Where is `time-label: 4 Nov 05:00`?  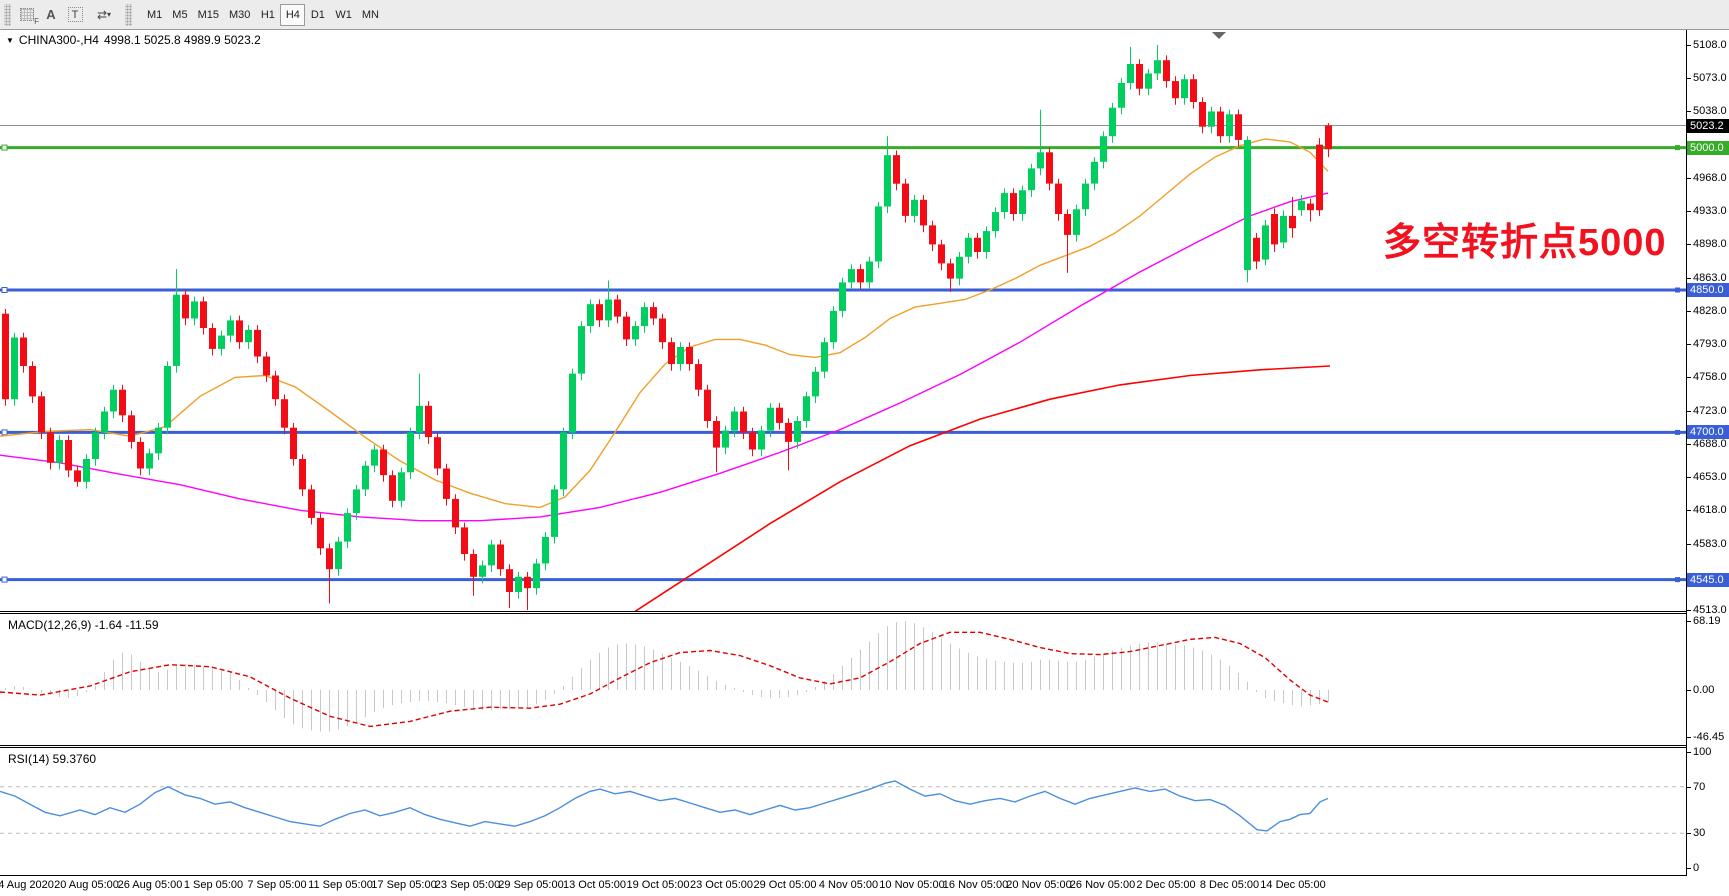
time-label: 4 Nov 05:00 is located at coordinates (848, 885).